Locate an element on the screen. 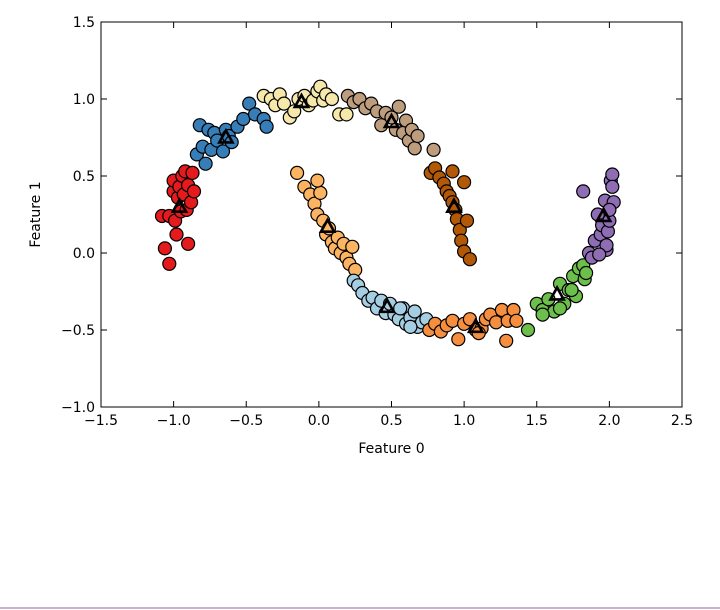 The height and width of the screenshot is (610, 720). x-tick-label: 1.0 is located at coordinates (464, 421).